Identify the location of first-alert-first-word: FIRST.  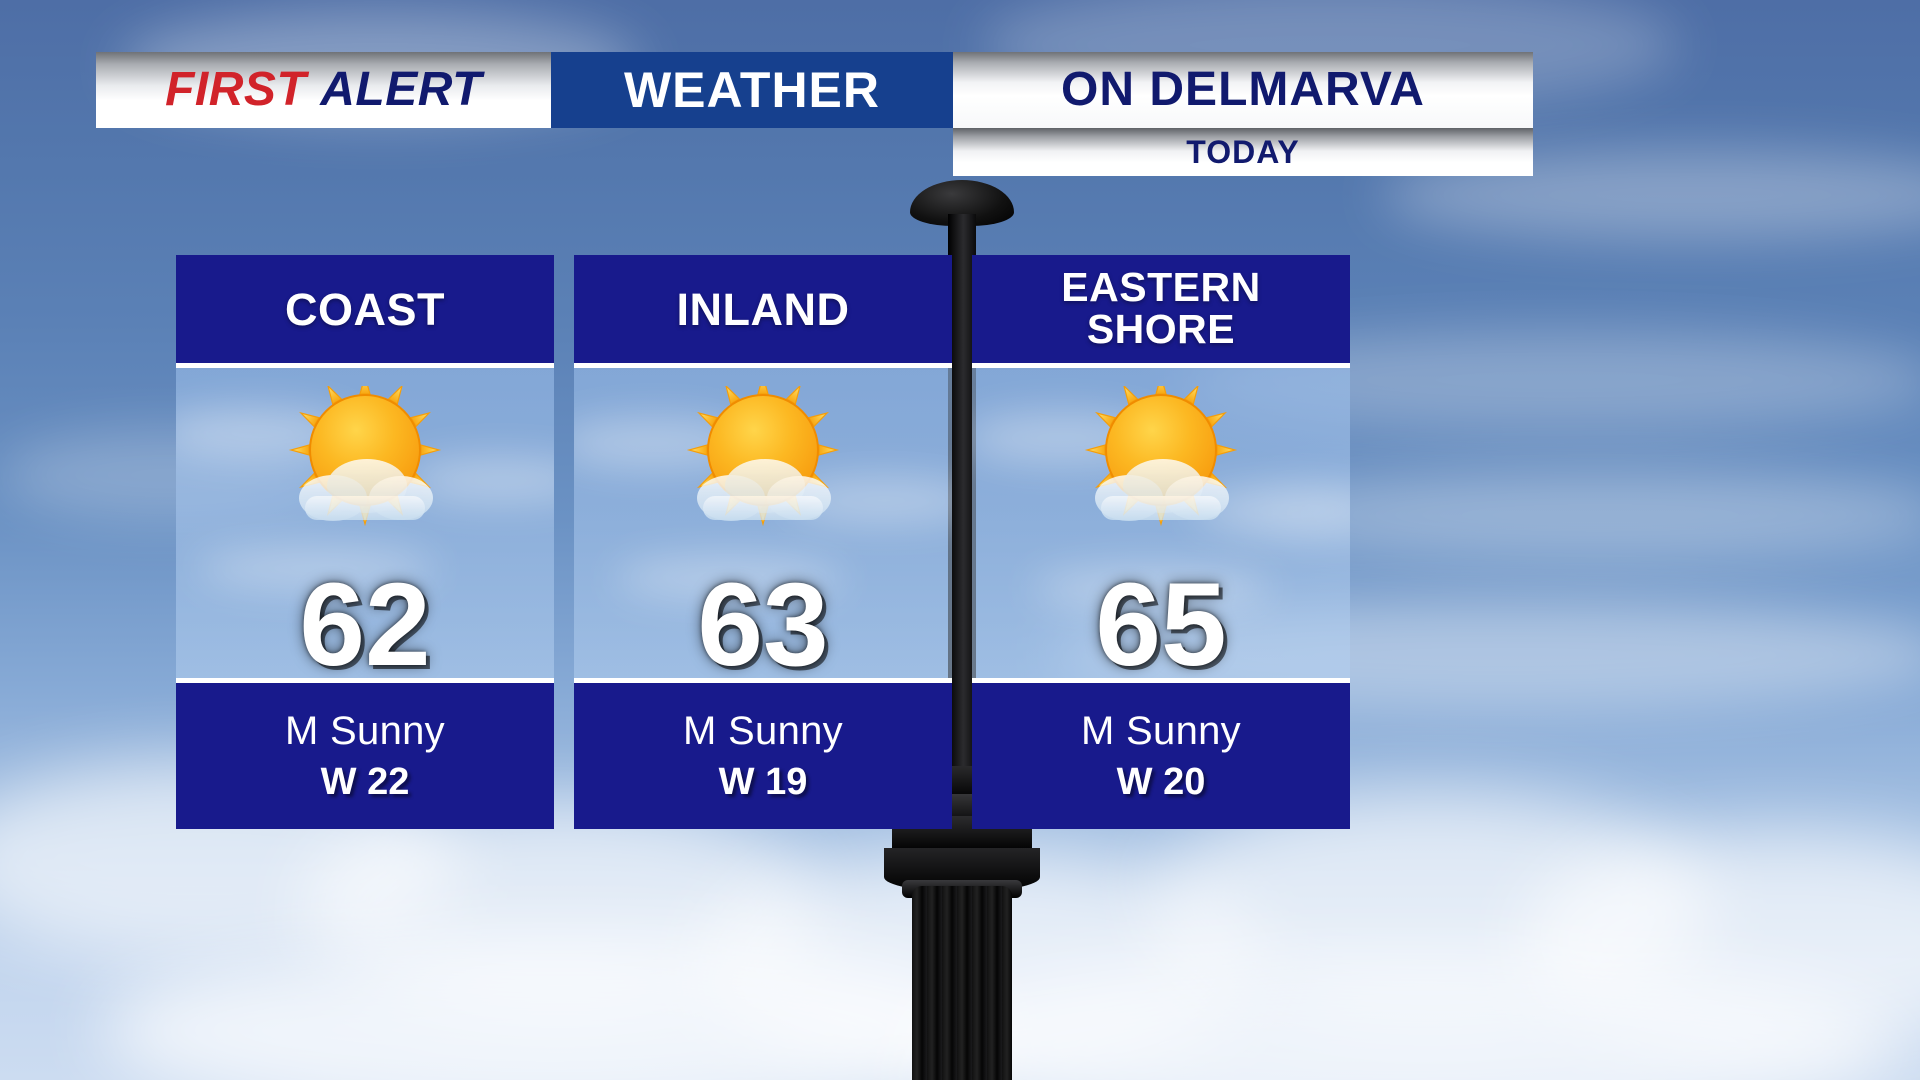
(236, 89).